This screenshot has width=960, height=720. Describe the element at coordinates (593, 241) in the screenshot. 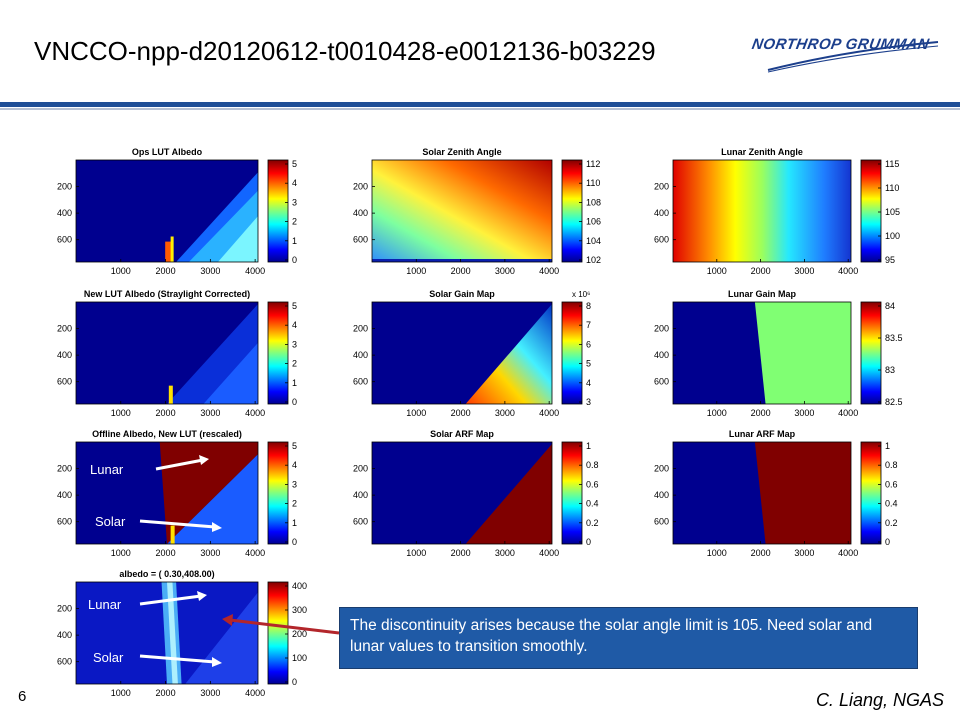

I see `colorbar-tick-label: 104` at that location.